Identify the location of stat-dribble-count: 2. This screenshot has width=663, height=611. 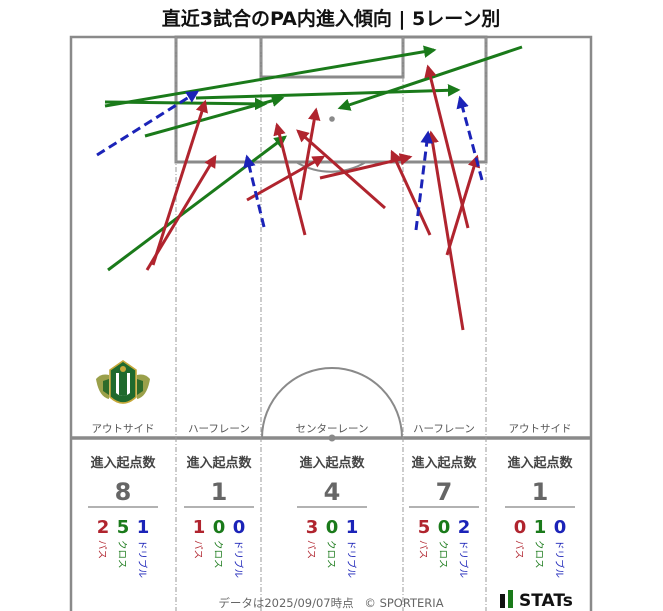
(464, 527).